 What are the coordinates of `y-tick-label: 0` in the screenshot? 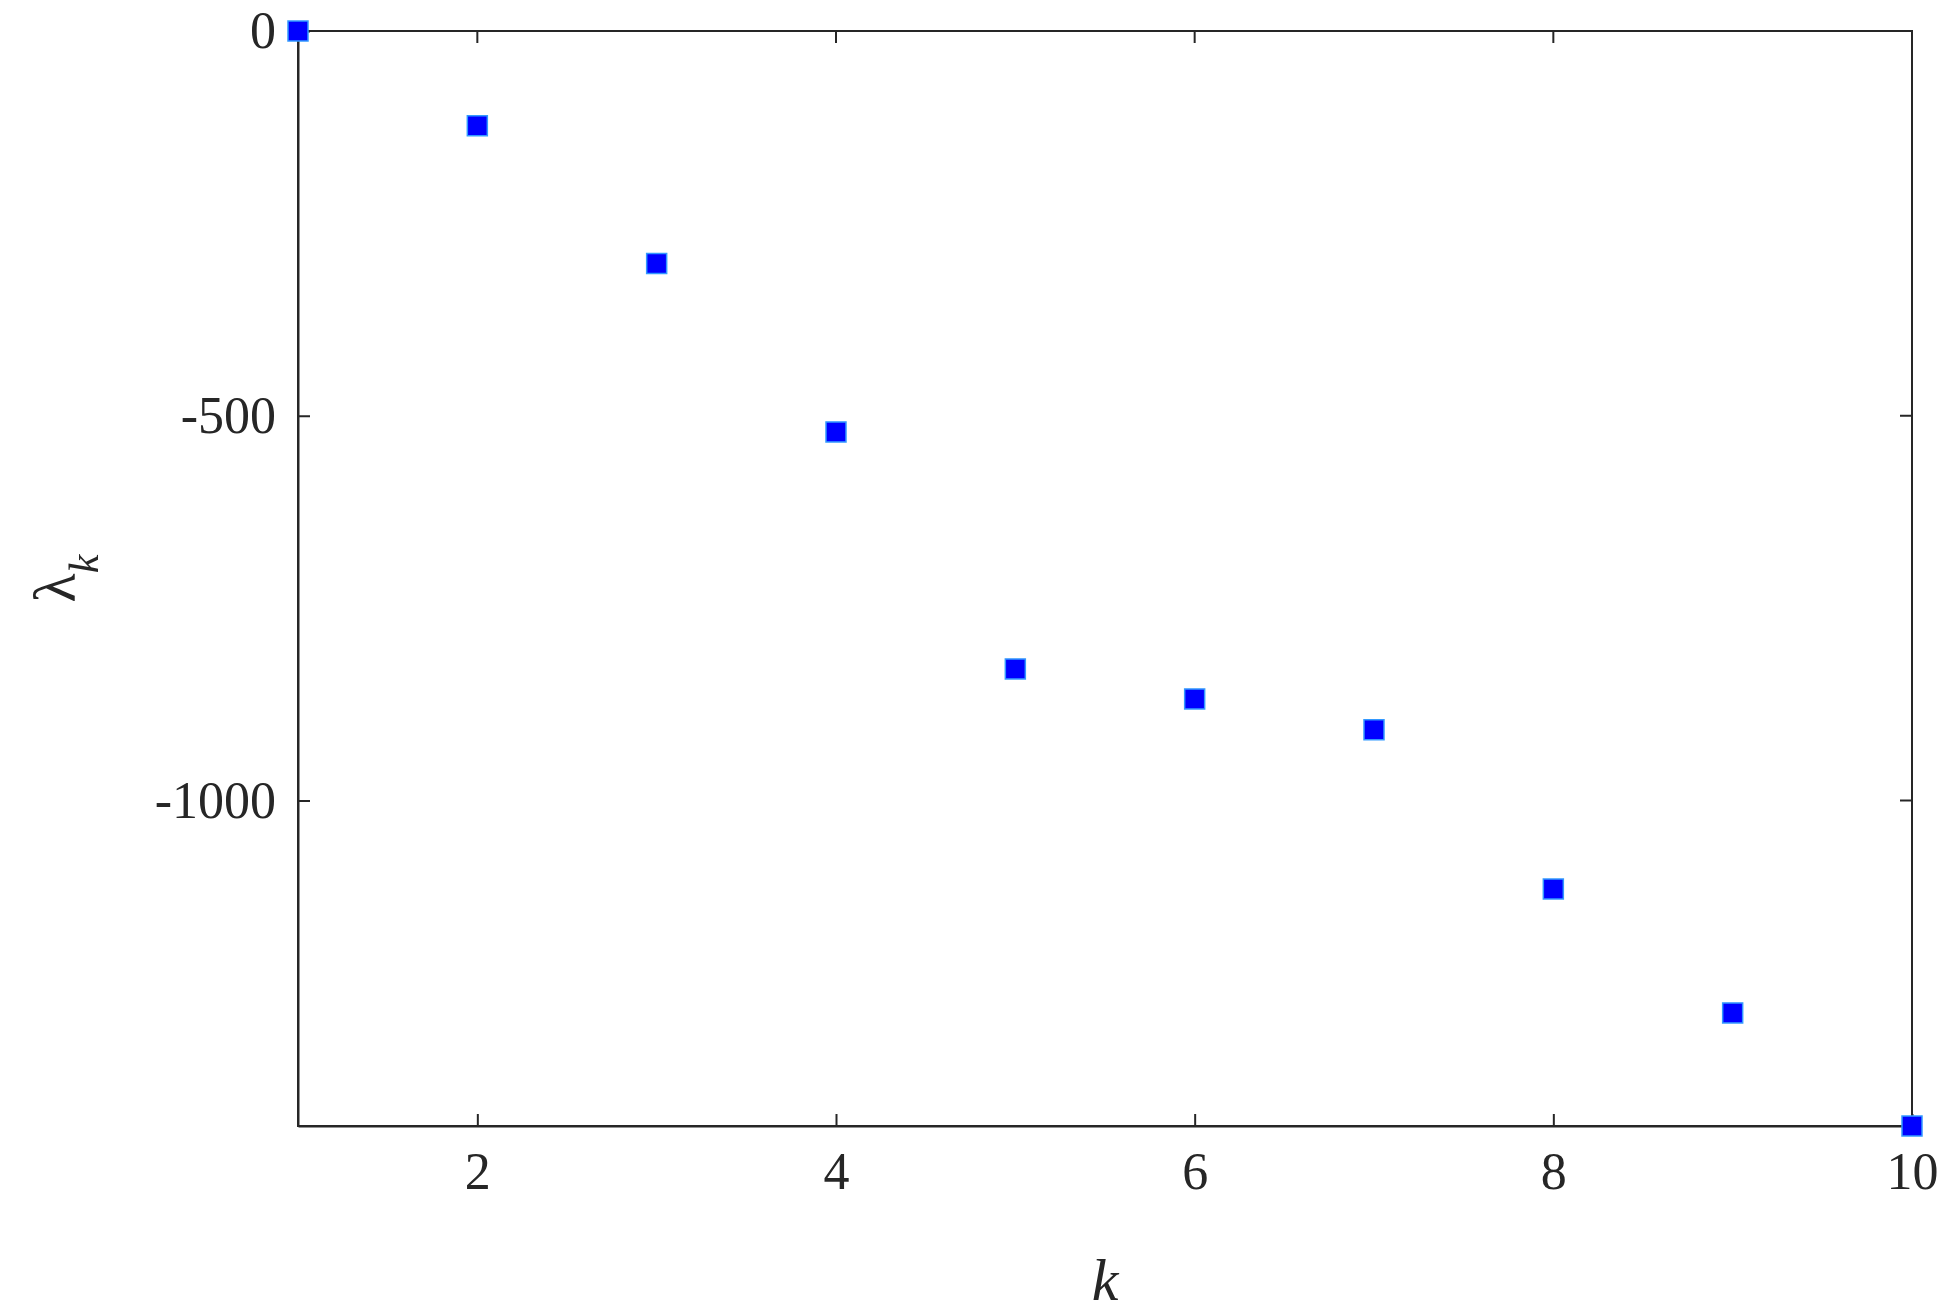 It's located at (263, 31).